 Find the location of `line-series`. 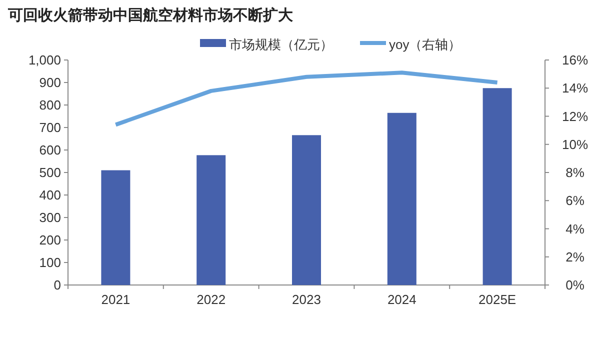

line-series is located at coordinates (307, 98).